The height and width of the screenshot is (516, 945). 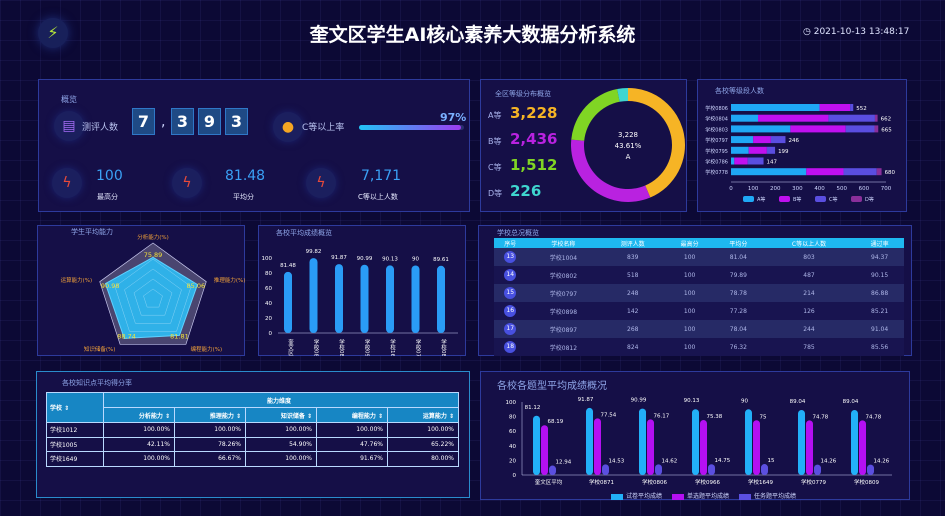 What do you see at coordinates (856, 32) in the screenshot?
I see `datetime: ◷ 2021-10-13 13:48:17` at bounding box center [856, 32].